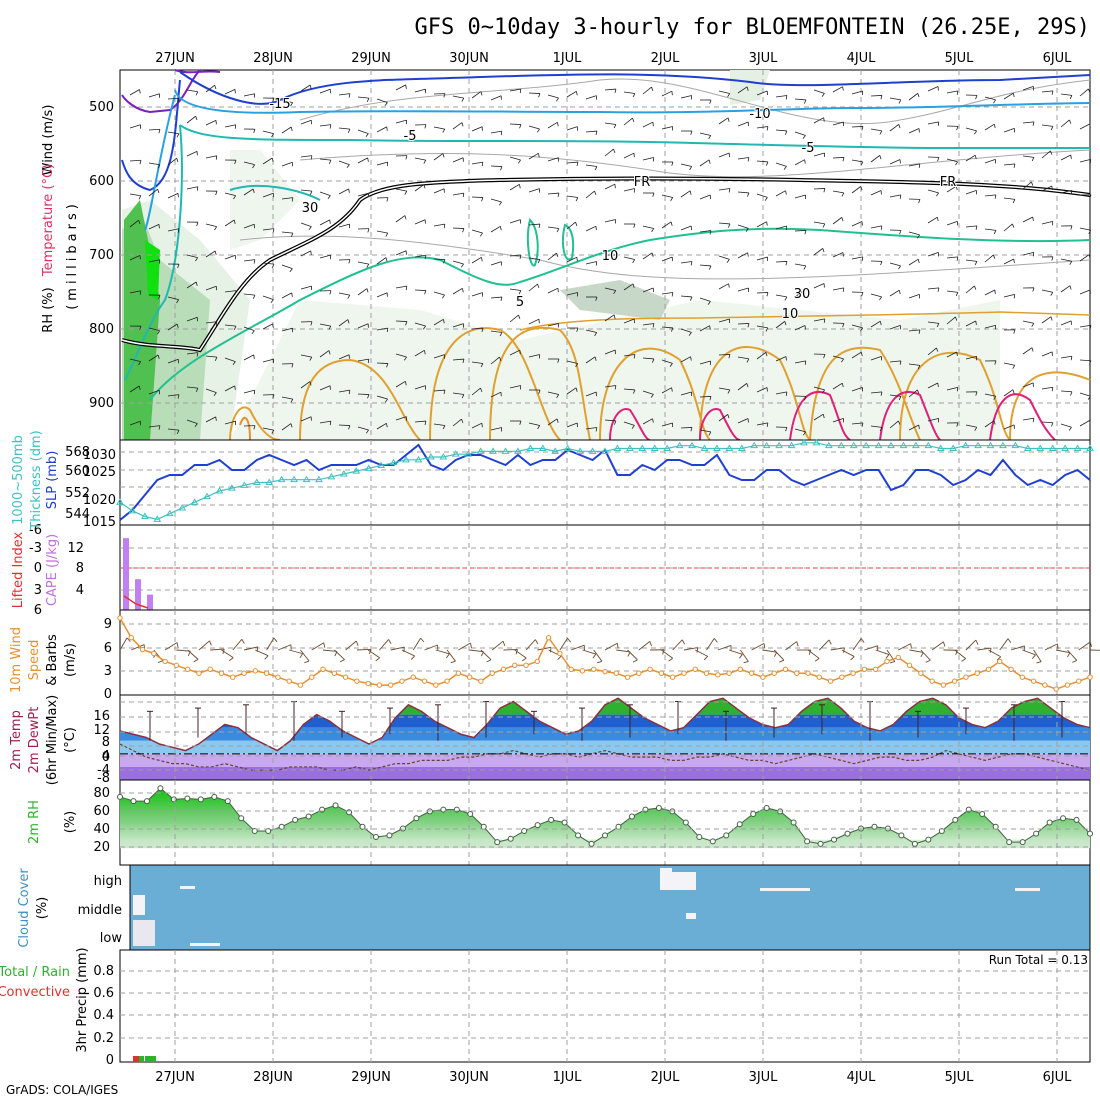  Describe the element at coordinates (100, 910) in the screenshot. I see `cloud-level-label: middle` at that location.